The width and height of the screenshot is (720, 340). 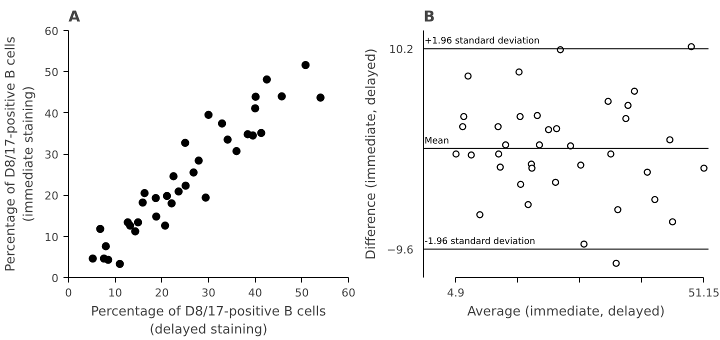 I want to click on y-tick-label: 10.2, so click(x=401, y=49).